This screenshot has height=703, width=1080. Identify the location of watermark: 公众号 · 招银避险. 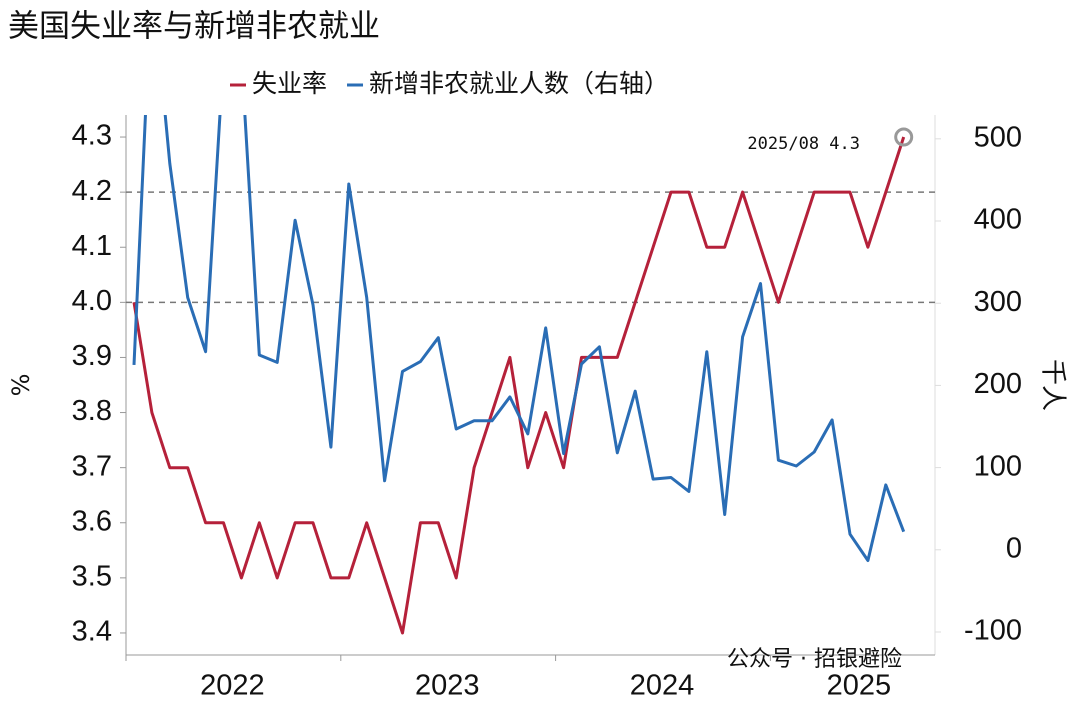
(814, 659).